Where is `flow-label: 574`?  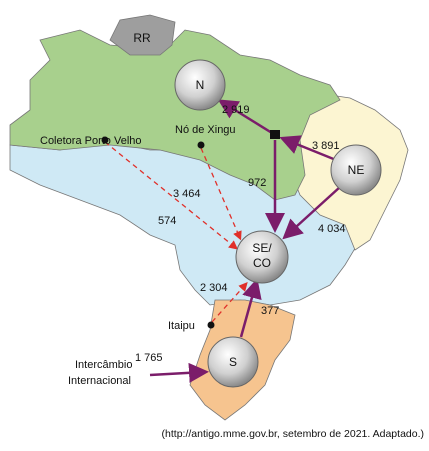
flow-label: 574 is located at coordinates (167, 221).